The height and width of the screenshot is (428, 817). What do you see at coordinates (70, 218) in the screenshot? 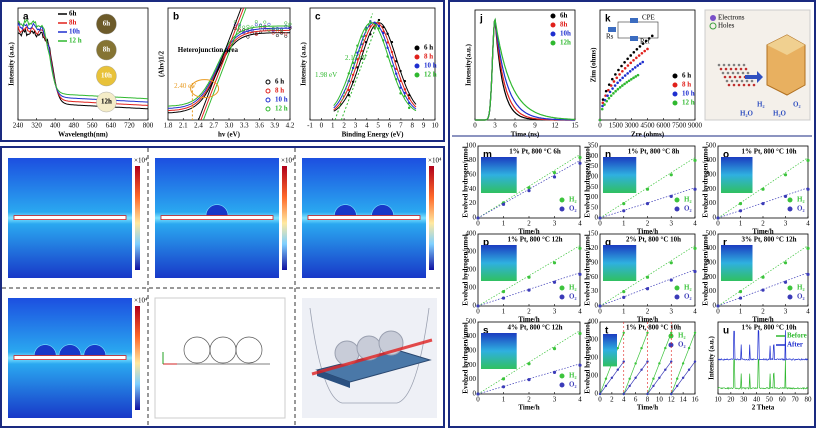
I see `slab` at bounding box center [70, 218].